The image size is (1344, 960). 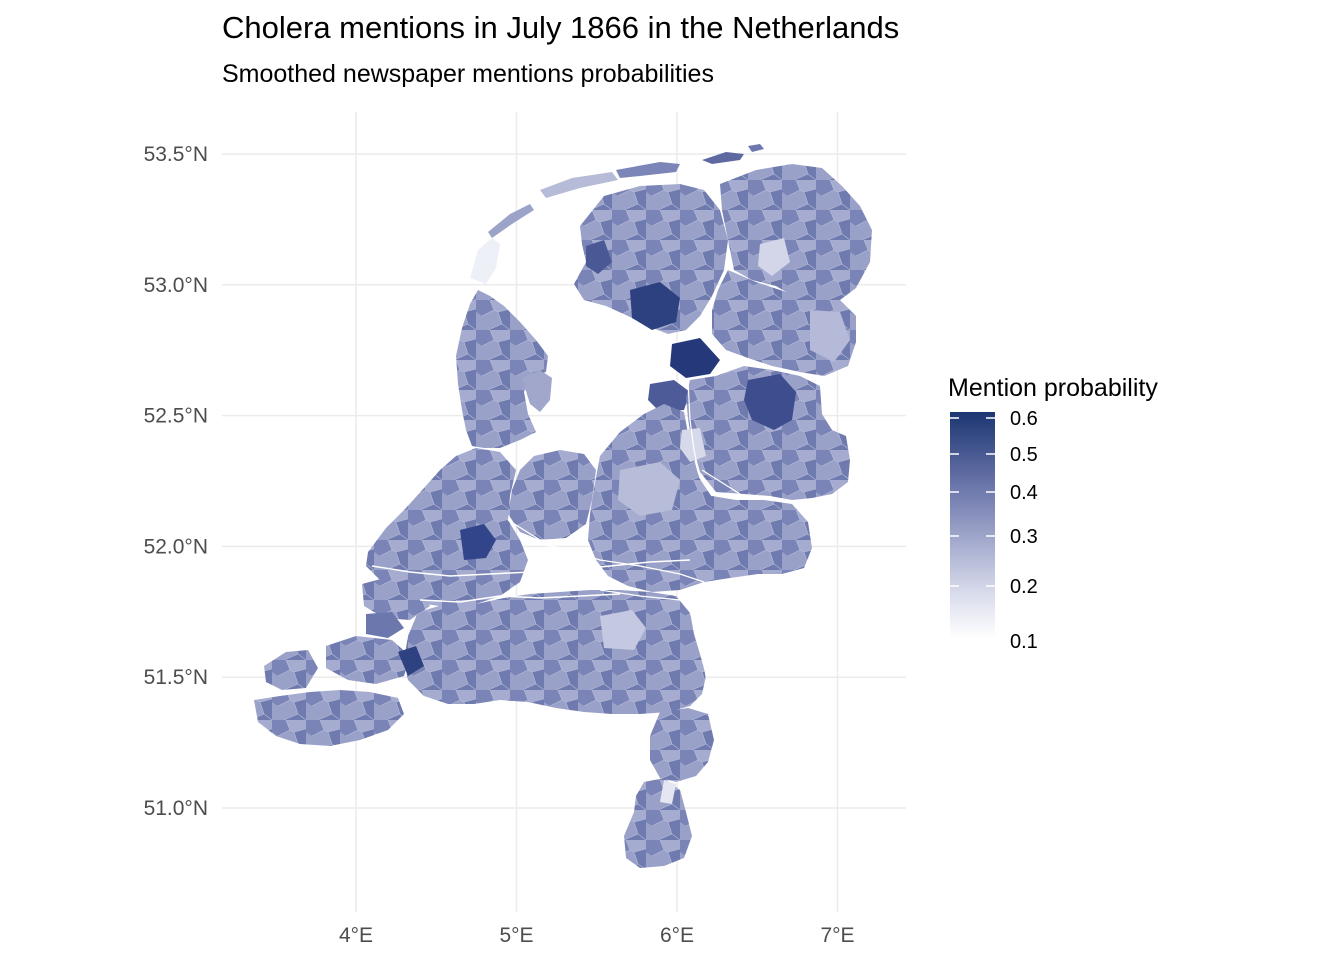 I want to click on region-zeeland-beveland, so click(x=368, y=660).